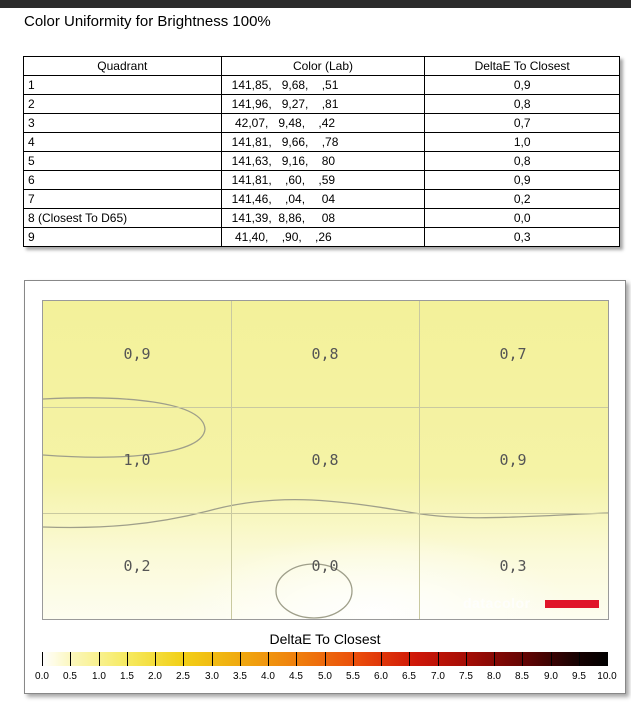  I want to click on quadrant-value-1: 0,9, so click(137, 354).